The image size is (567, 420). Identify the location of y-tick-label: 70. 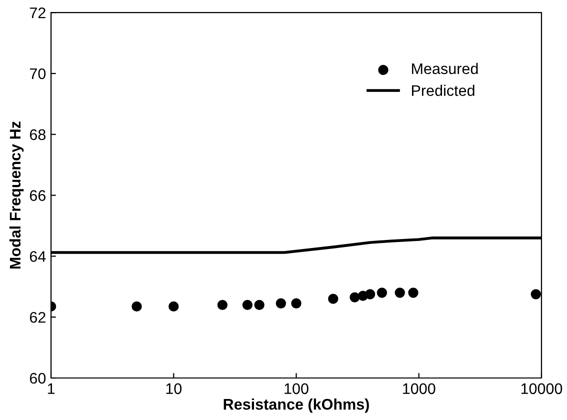
(38, 74).